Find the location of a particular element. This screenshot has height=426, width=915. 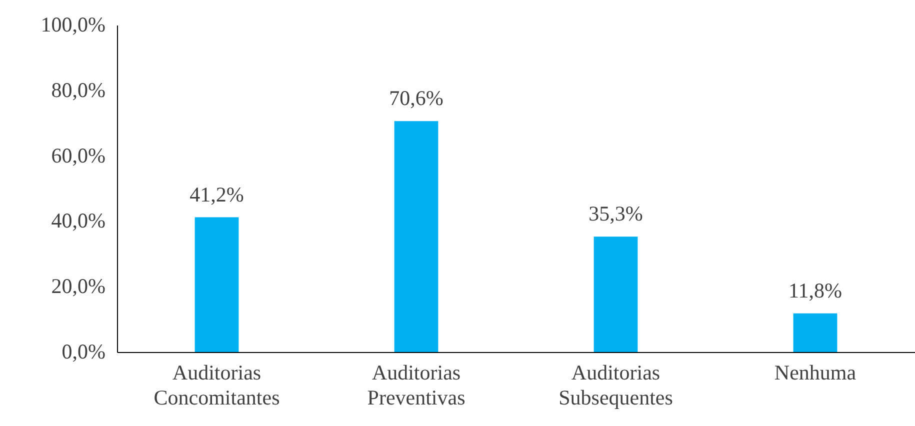

data-label: 70,6% is located at coordinates (416, 98).